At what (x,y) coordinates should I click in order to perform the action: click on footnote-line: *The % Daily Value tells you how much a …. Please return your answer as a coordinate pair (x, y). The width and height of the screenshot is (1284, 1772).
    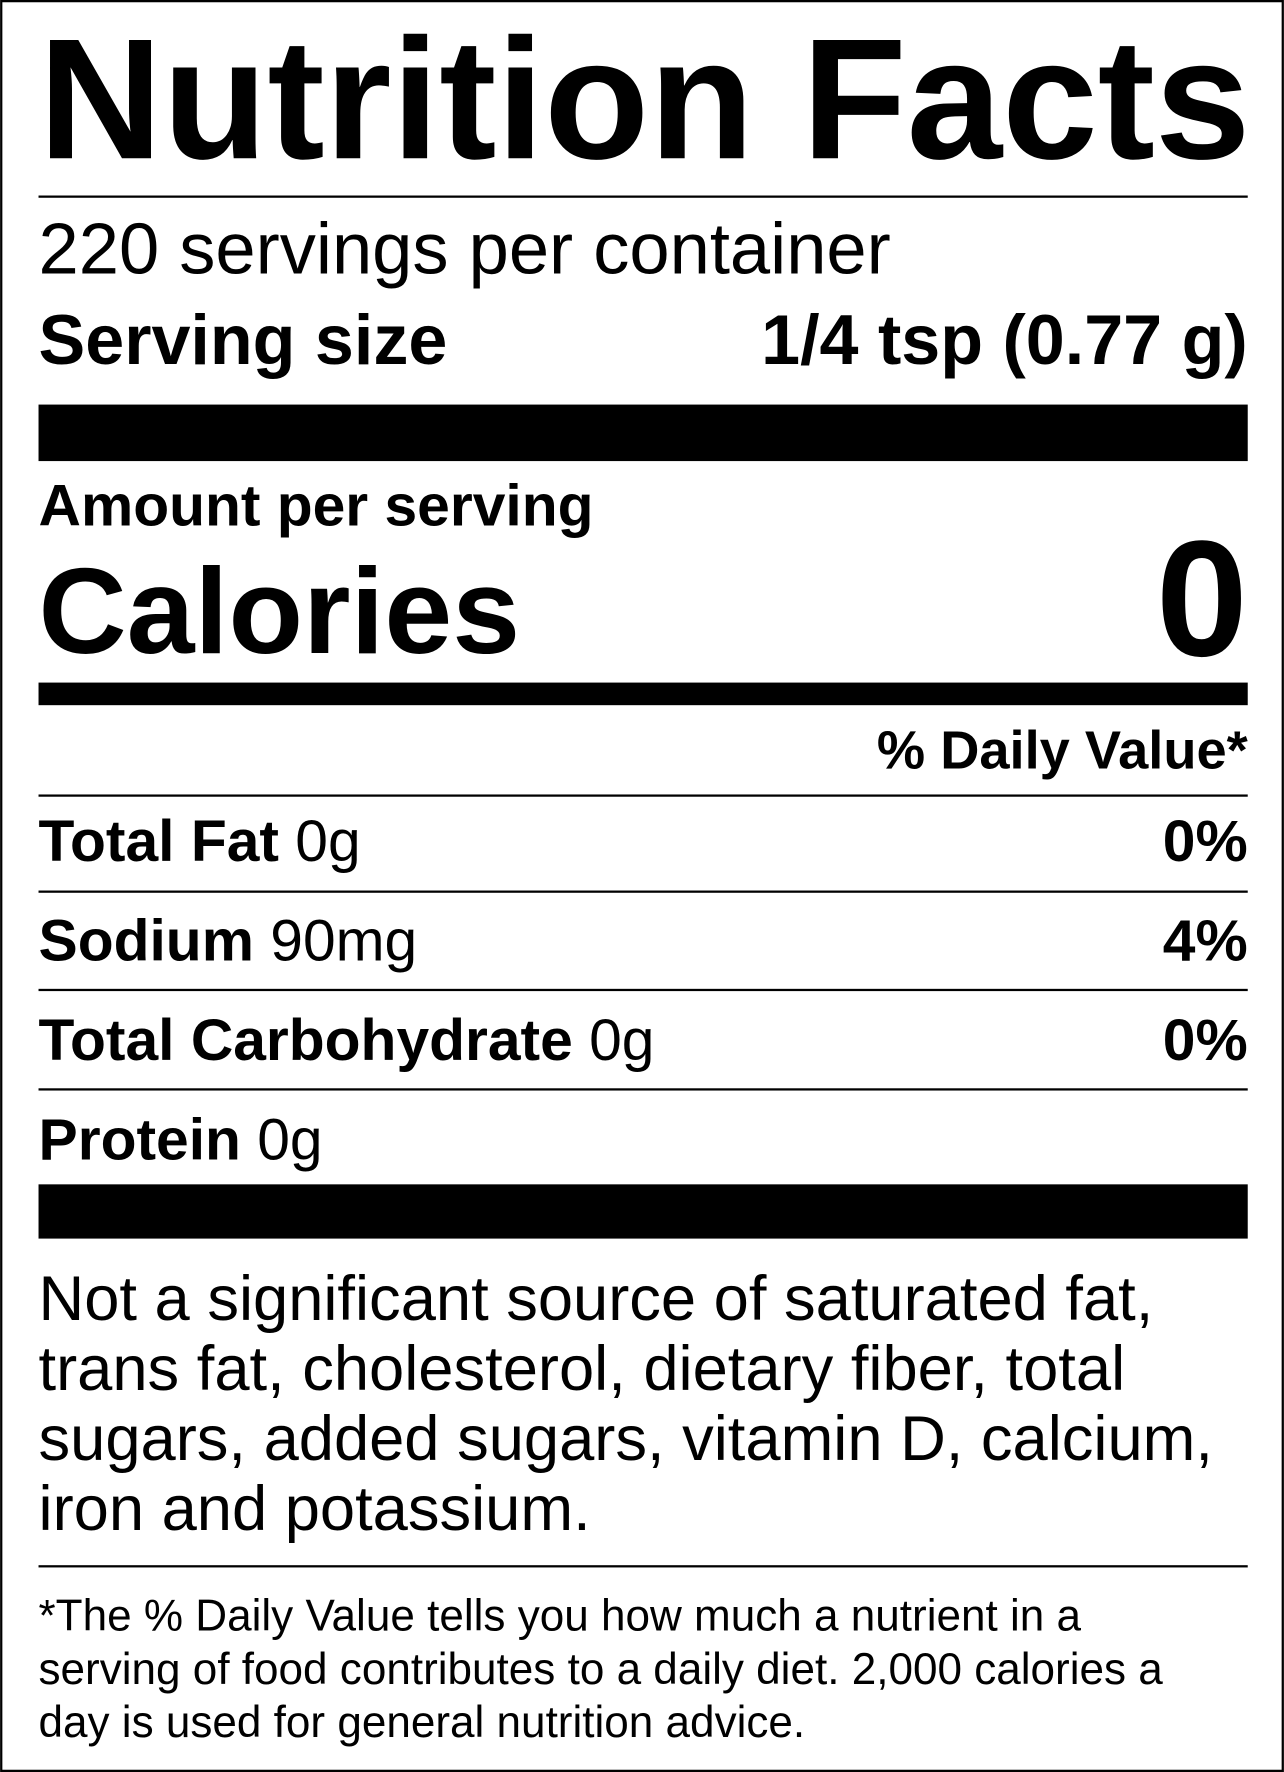
    Looking at the image, I should click on (560, 1616).